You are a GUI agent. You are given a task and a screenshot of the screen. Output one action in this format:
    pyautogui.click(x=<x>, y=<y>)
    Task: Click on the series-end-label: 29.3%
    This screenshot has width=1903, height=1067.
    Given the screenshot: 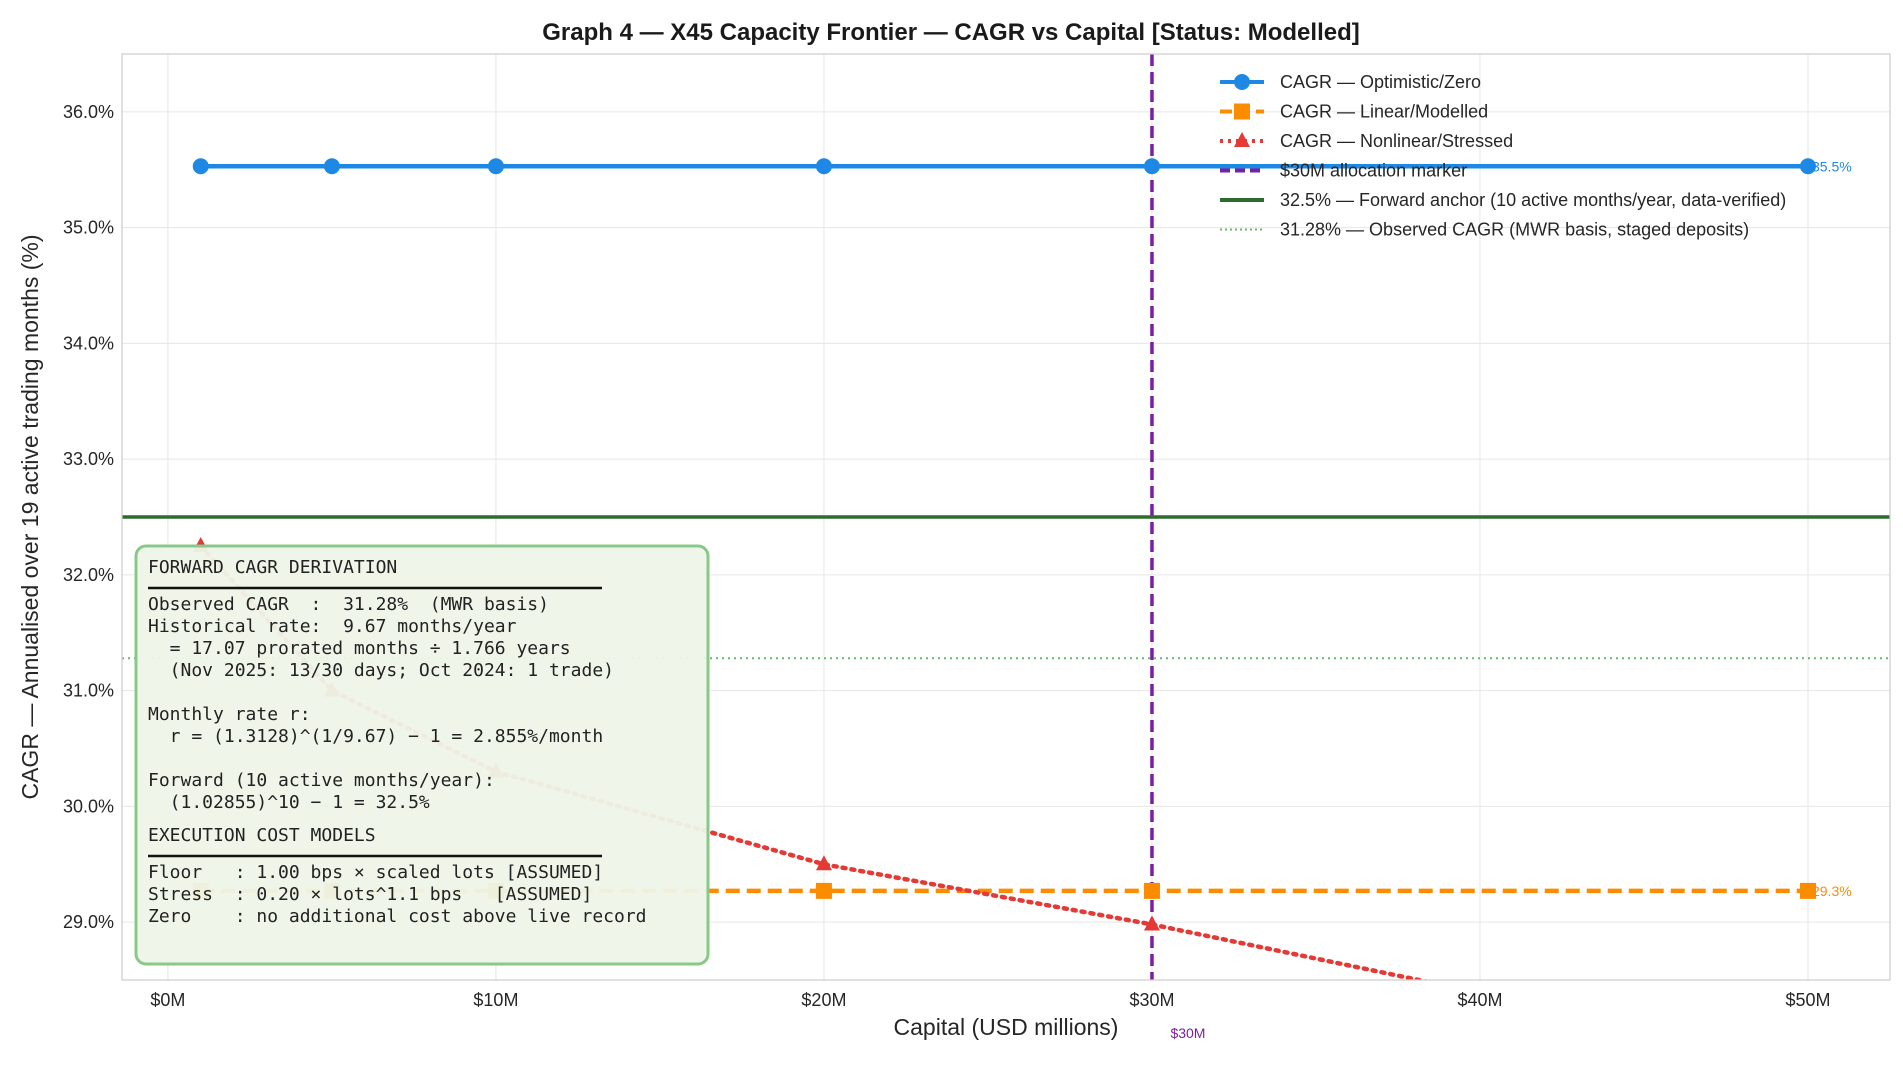 What is the action you would take?
    pyautogui.click(x=1832, y=891)
    